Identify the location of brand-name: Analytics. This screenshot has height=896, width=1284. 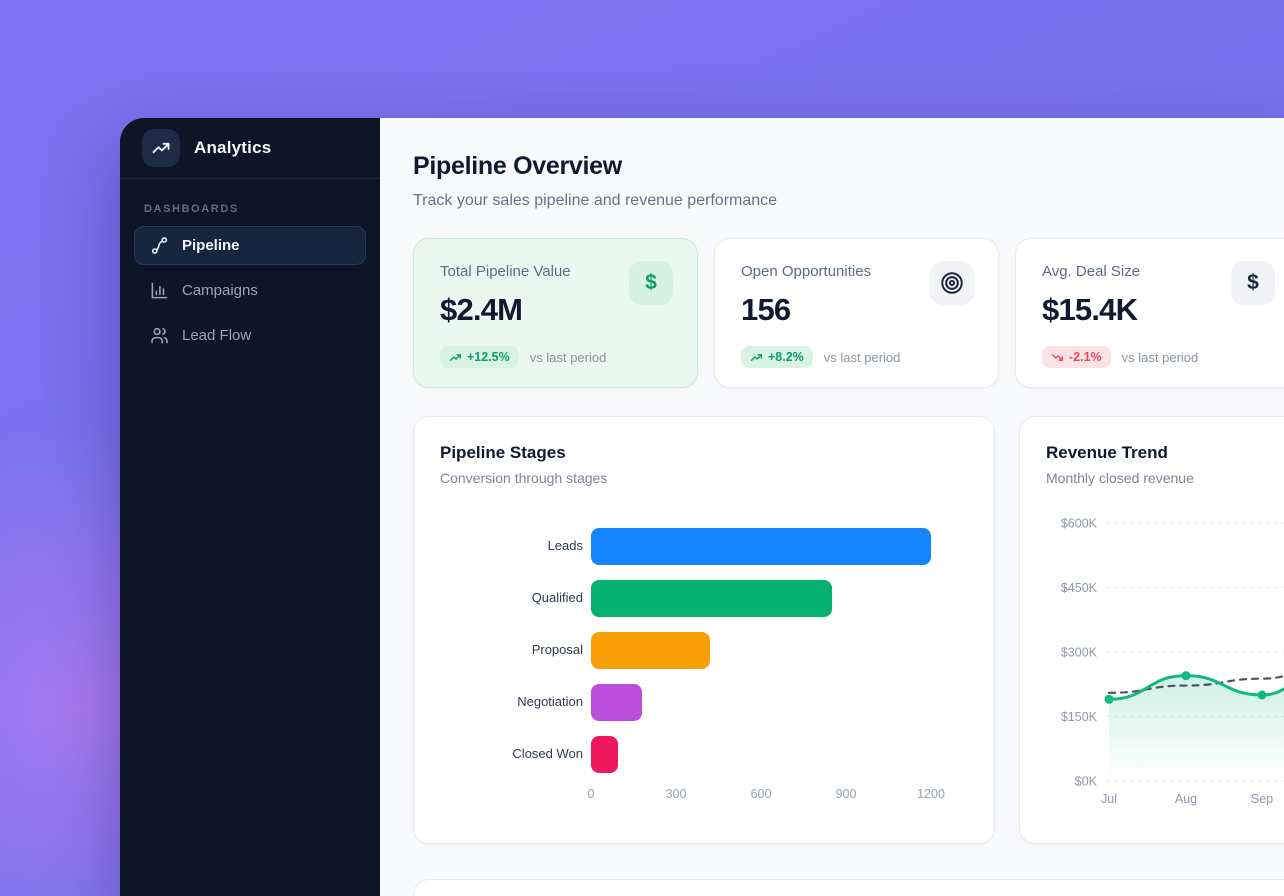
(233, 147).